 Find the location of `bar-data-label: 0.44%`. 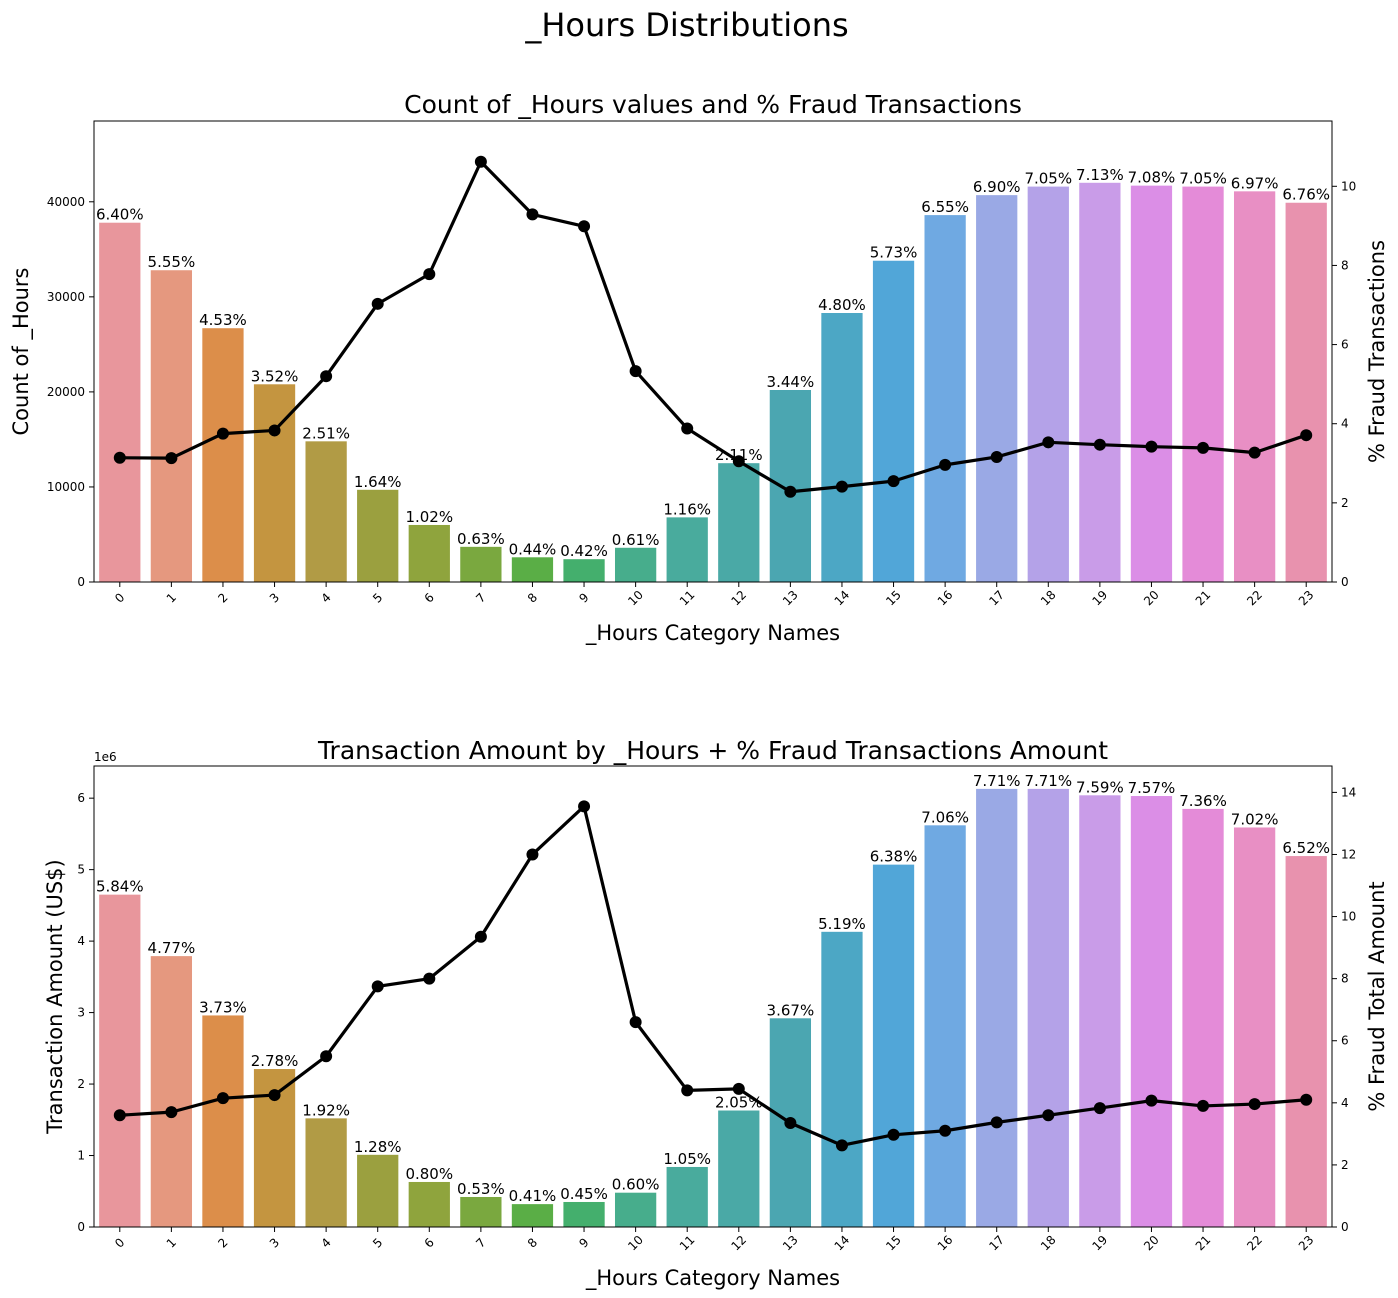

bar-data-label: 0.44% is located at coordinates (533, 549).